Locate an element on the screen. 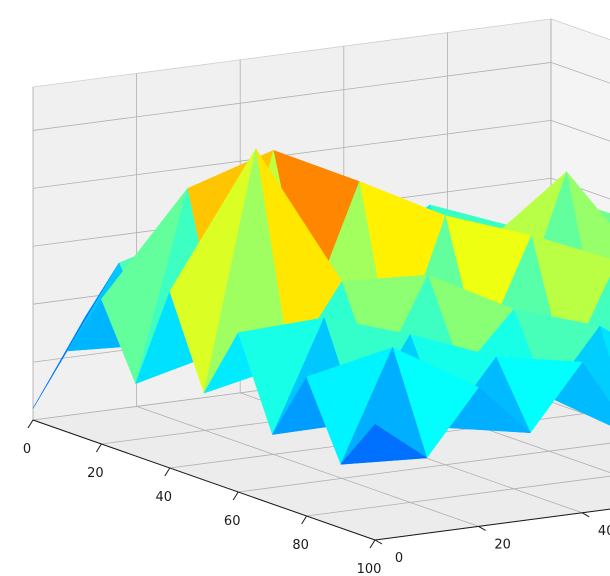 The height and width of the screenshot is (576, 610). y-tick-label: 0 is located at coordinates (399, 558).